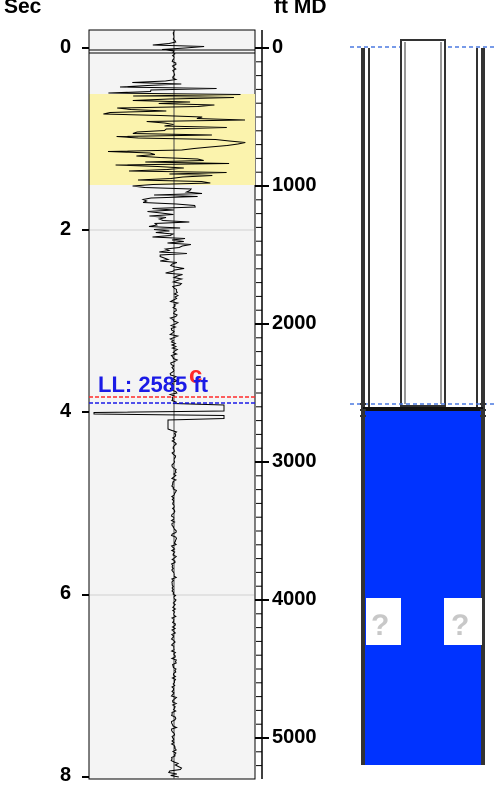  Describe the element at coordinates (23, 9) in the screenshot. I see `time-axis-header: Sec` at that location.